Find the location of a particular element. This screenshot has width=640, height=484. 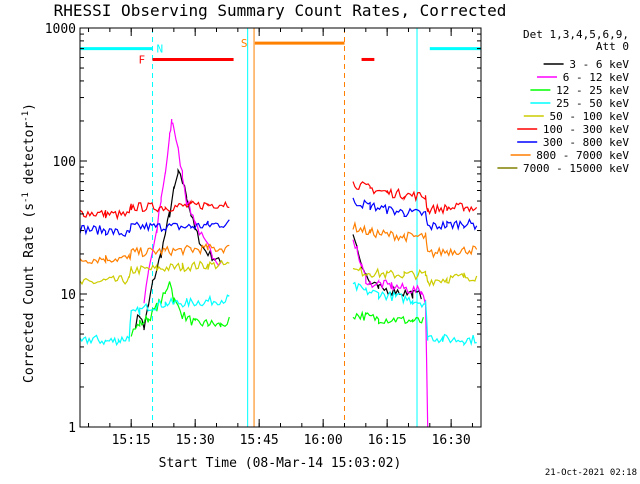

legend-label-5: 100 - 300 keV is located at coordinates (586, 129).